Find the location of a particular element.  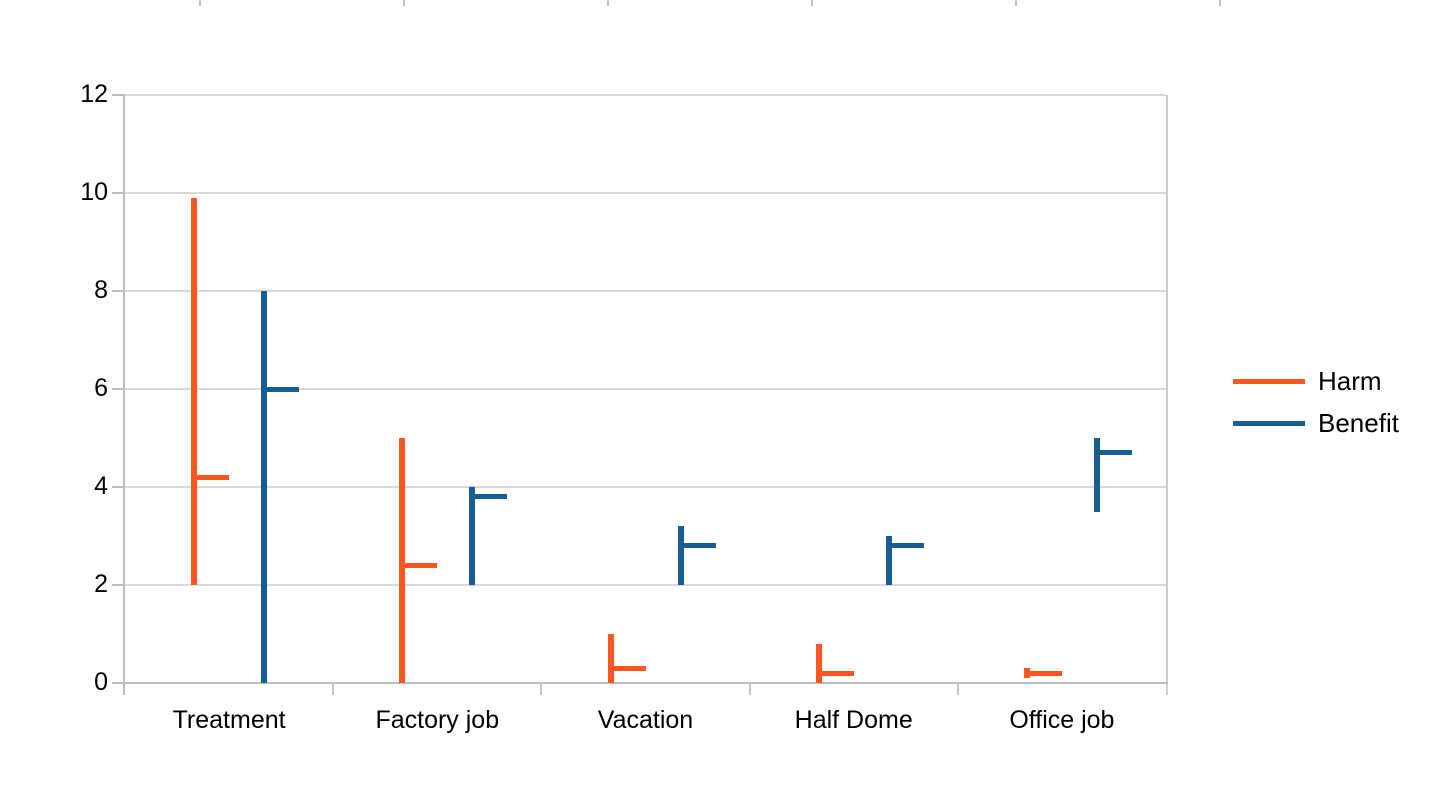

y-axis-label: 6 is located at coordinates (101, 388).